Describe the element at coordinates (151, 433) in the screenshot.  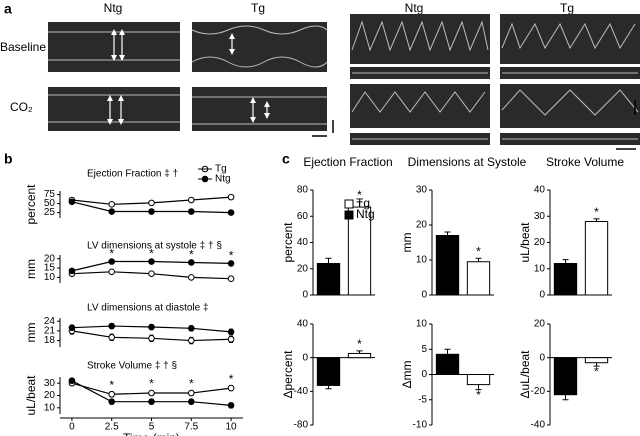
I see `x-axis-label: Time (min)` at that location.